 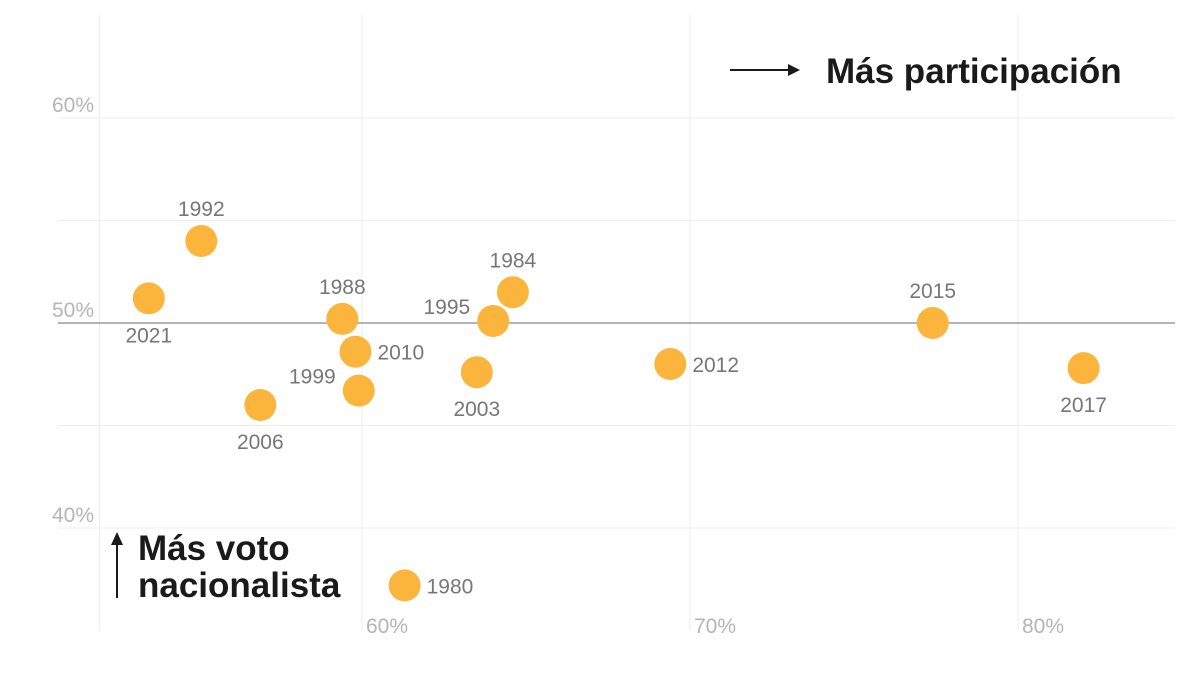 I want to click on data-point-1980: 1980, so click(x=431, y=585).